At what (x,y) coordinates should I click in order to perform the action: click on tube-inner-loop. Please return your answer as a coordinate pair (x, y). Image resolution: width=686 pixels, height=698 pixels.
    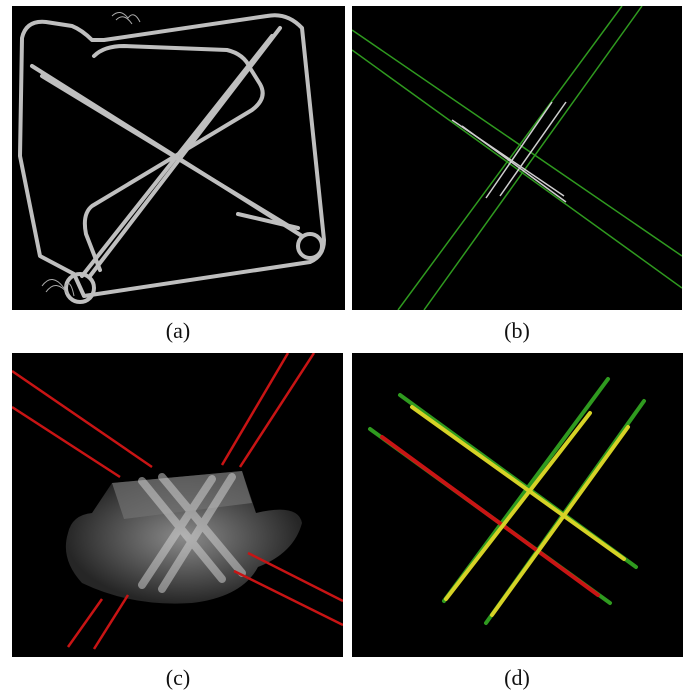
    Looking at the image, I should click on (173, 158).